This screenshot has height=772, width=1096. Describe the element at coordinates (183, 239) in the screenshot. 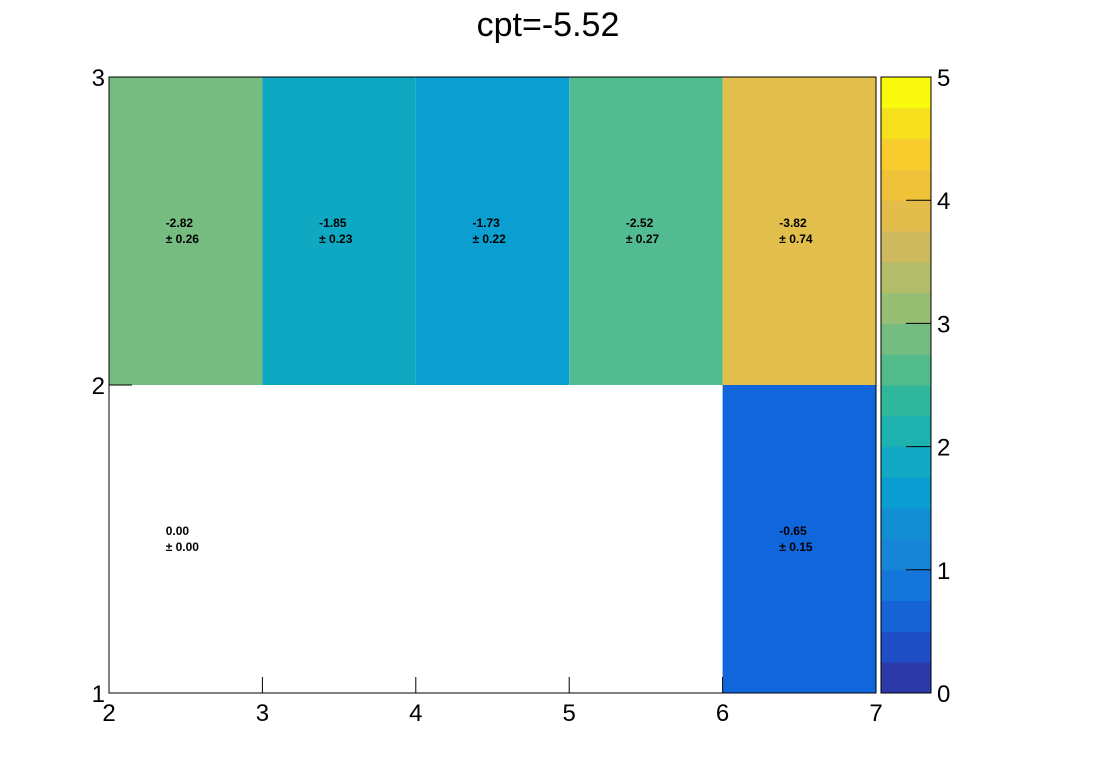

I see `cell-error-label: ± 0.26` at that location.